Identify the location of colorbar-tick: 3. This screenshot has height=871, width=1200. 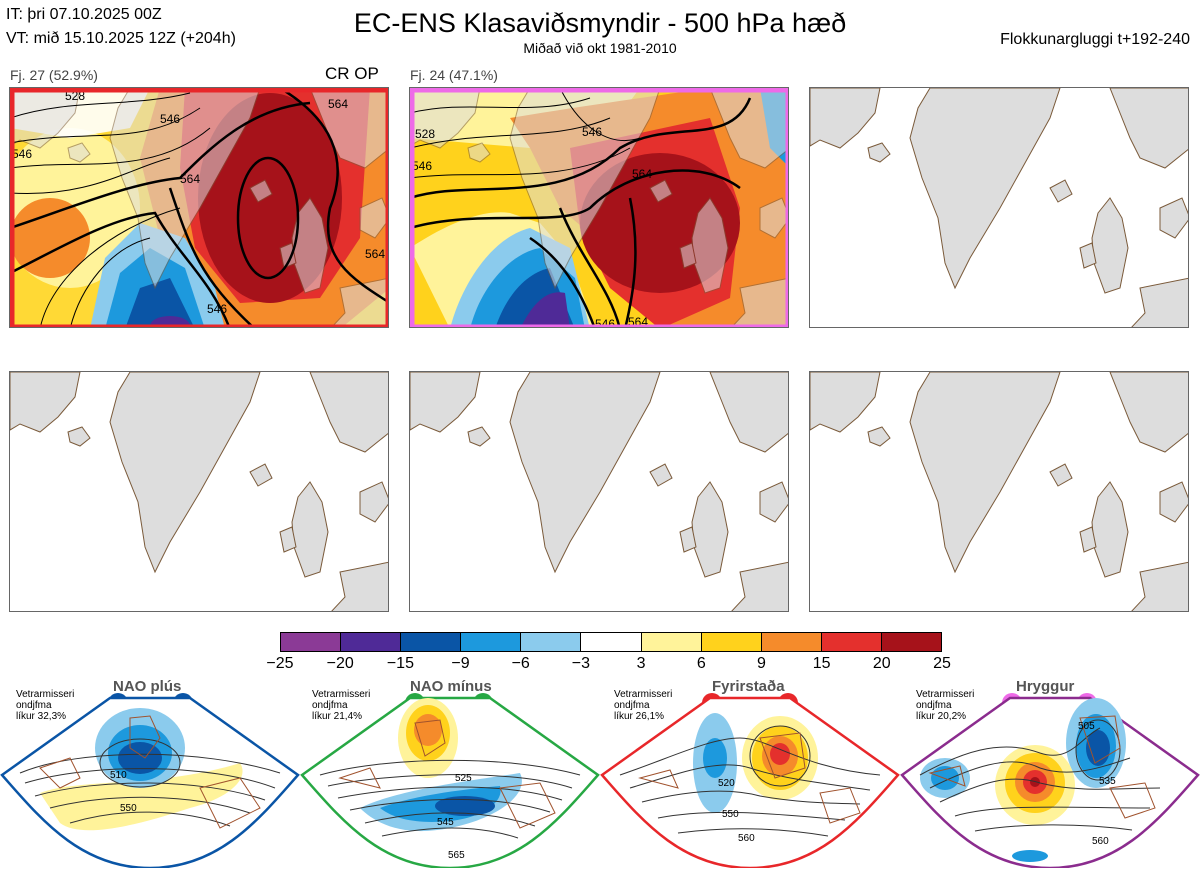
(641, 663).